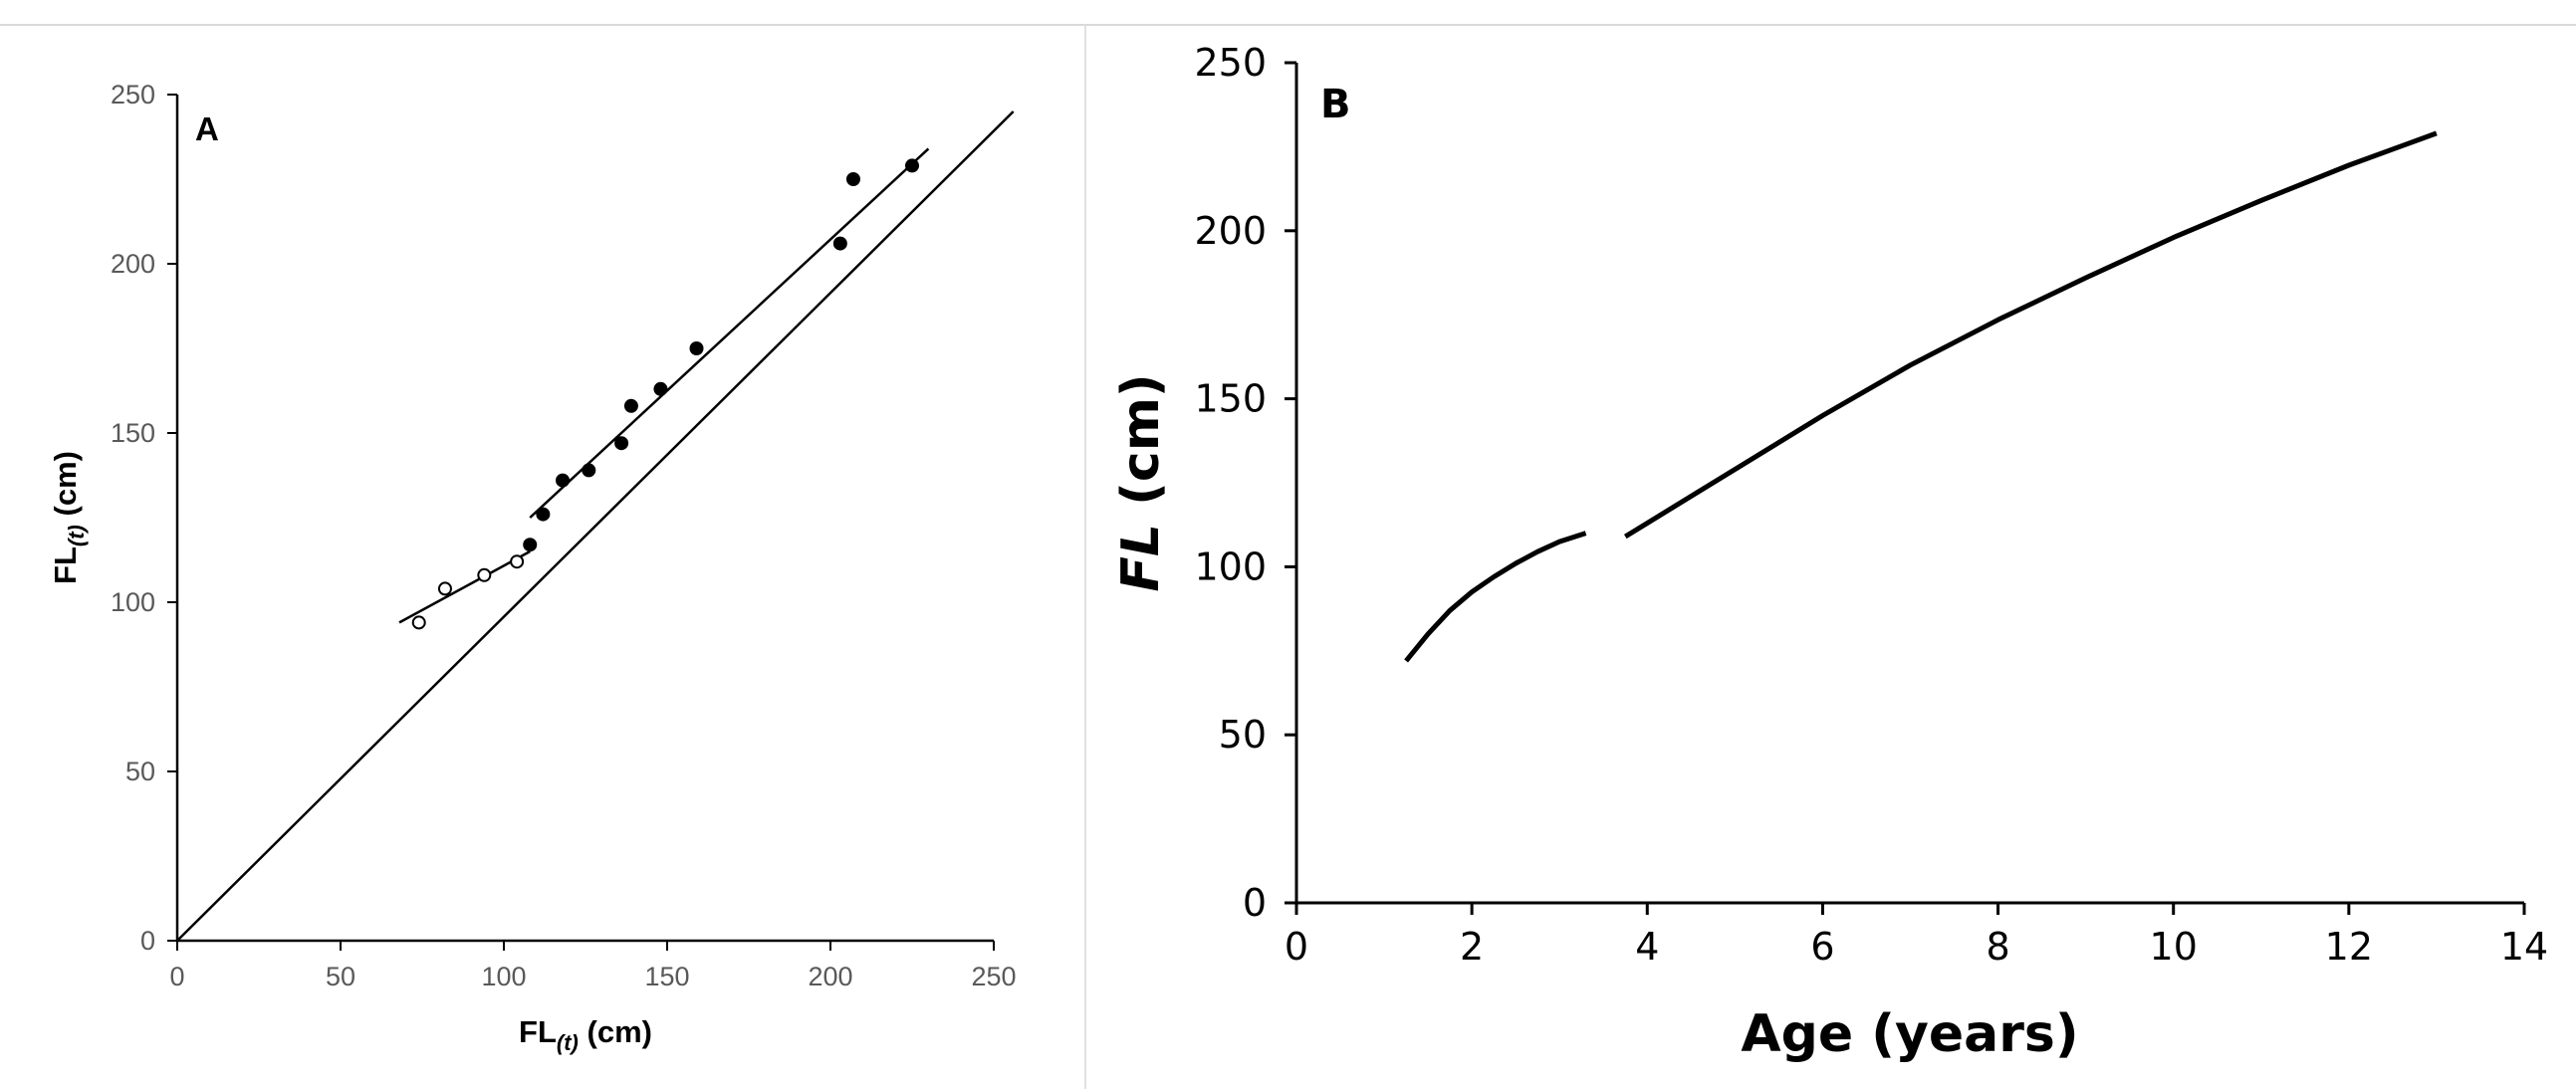 Image resolution: width=2576 pixels, height=1089 pixels. What do you see at coordinates (2174, 947) in the screenshot?
I see `panel-b-x-tick-label: 10` at bounding box center [2174, 947].